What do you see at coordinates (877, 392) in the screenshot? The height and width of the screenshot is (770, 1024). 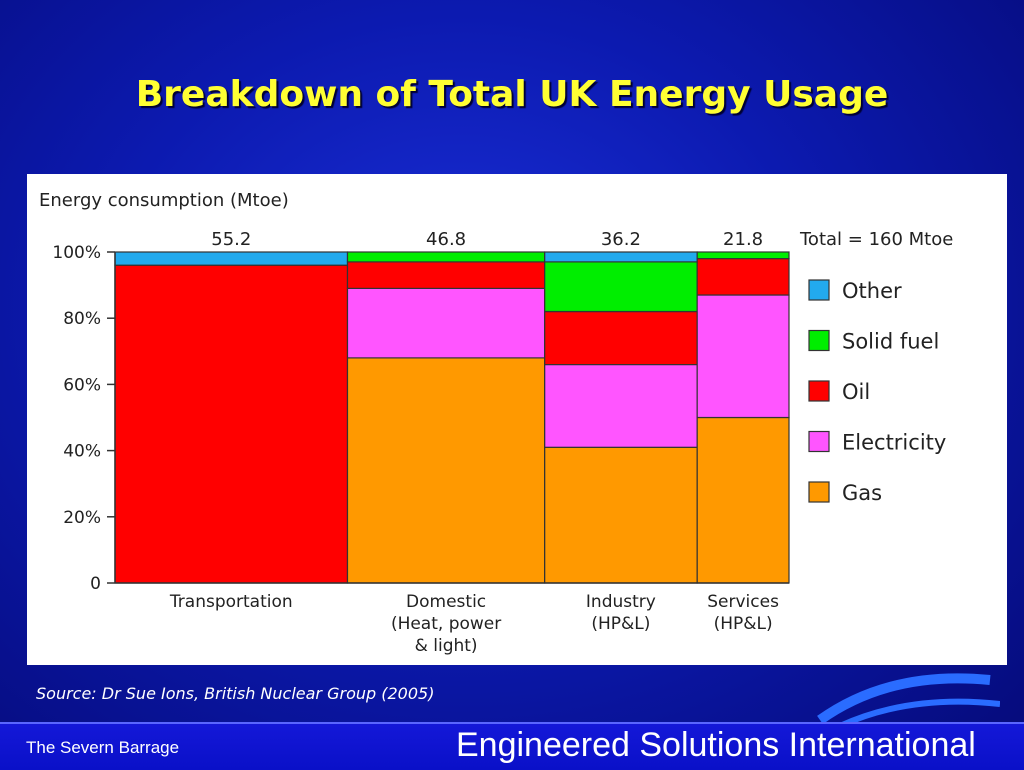 I see `legend: Other Solid fuel Oil Electricity Gas` at bounding box center [877, 392].